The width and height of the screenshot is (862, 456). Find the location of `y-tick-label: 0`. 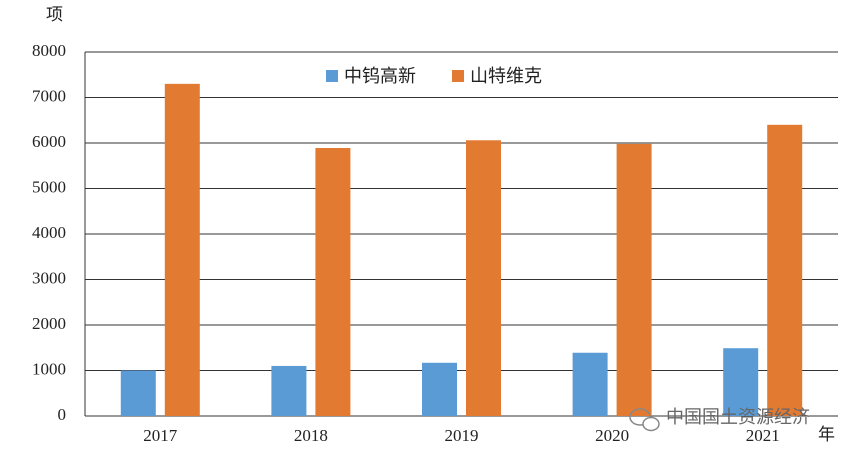

y-tick-label: 0 is located at coordinates (62, 414).